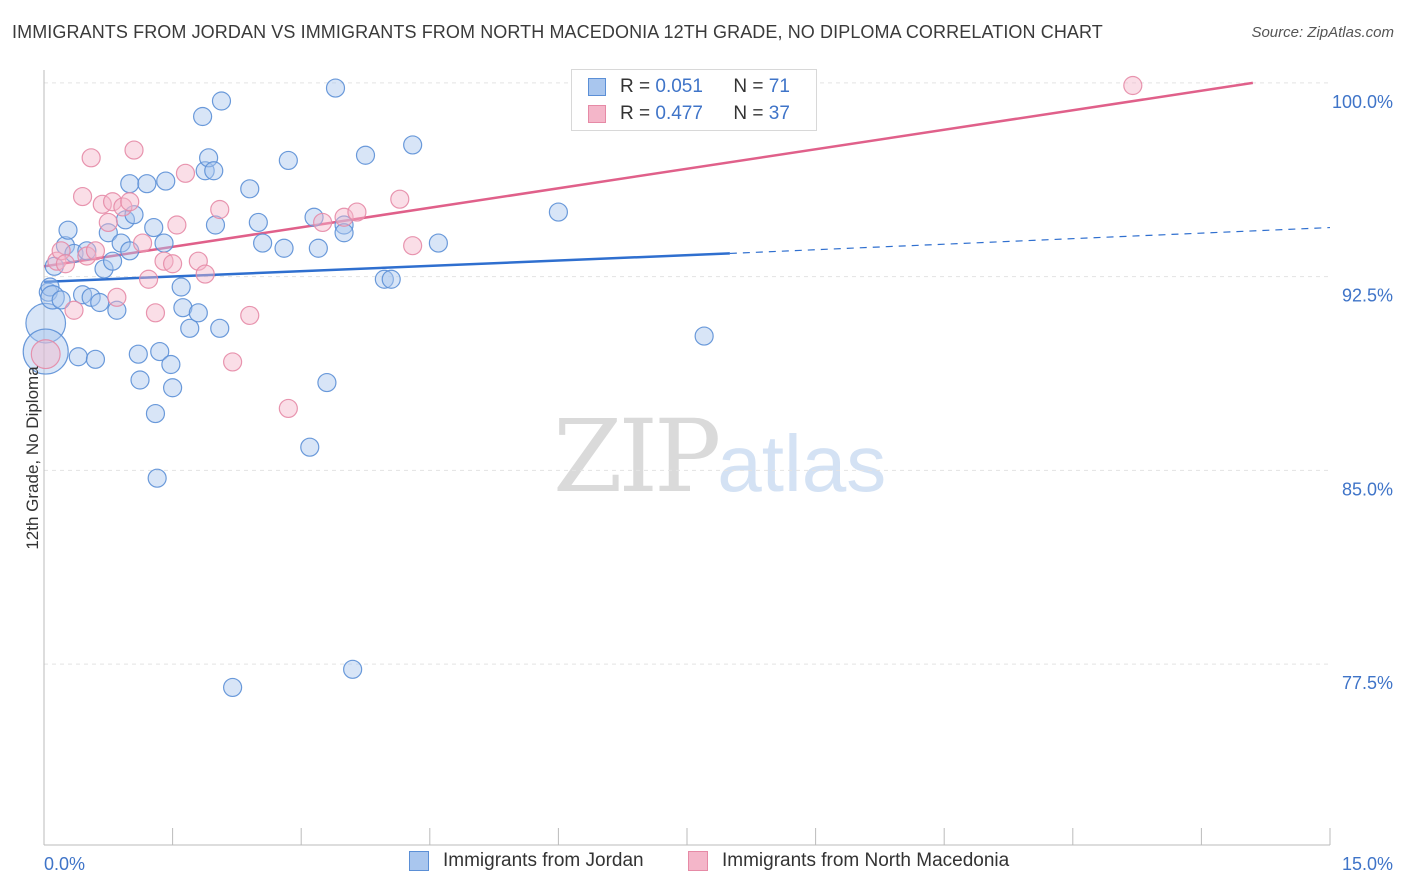 The height and width of the screenshot is (892, 1406). I want to click on source-credit: Source: ZipAtlas.com, so click(1322, 32).